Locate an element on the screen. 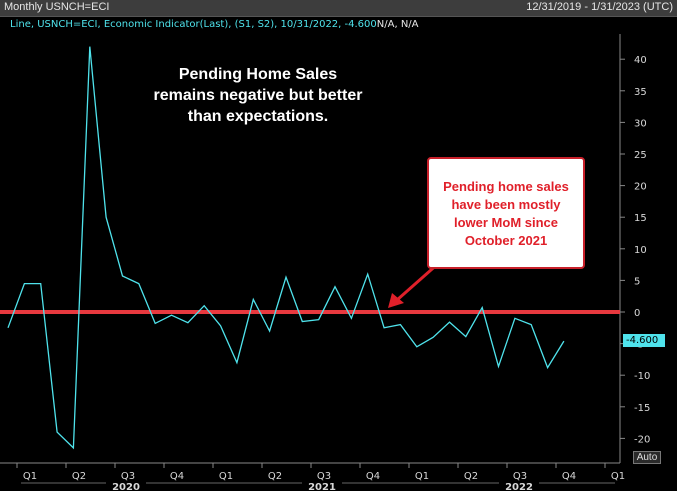 This screenshot has height=491, width=677. auto-scale-button: Auto is located at coordinates (647, 457).